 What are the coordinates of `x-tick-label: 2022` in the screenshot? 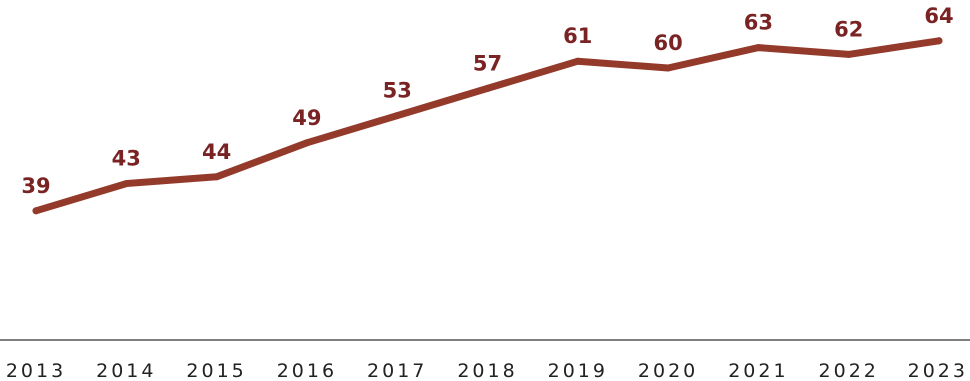 It's located at (849, 370).